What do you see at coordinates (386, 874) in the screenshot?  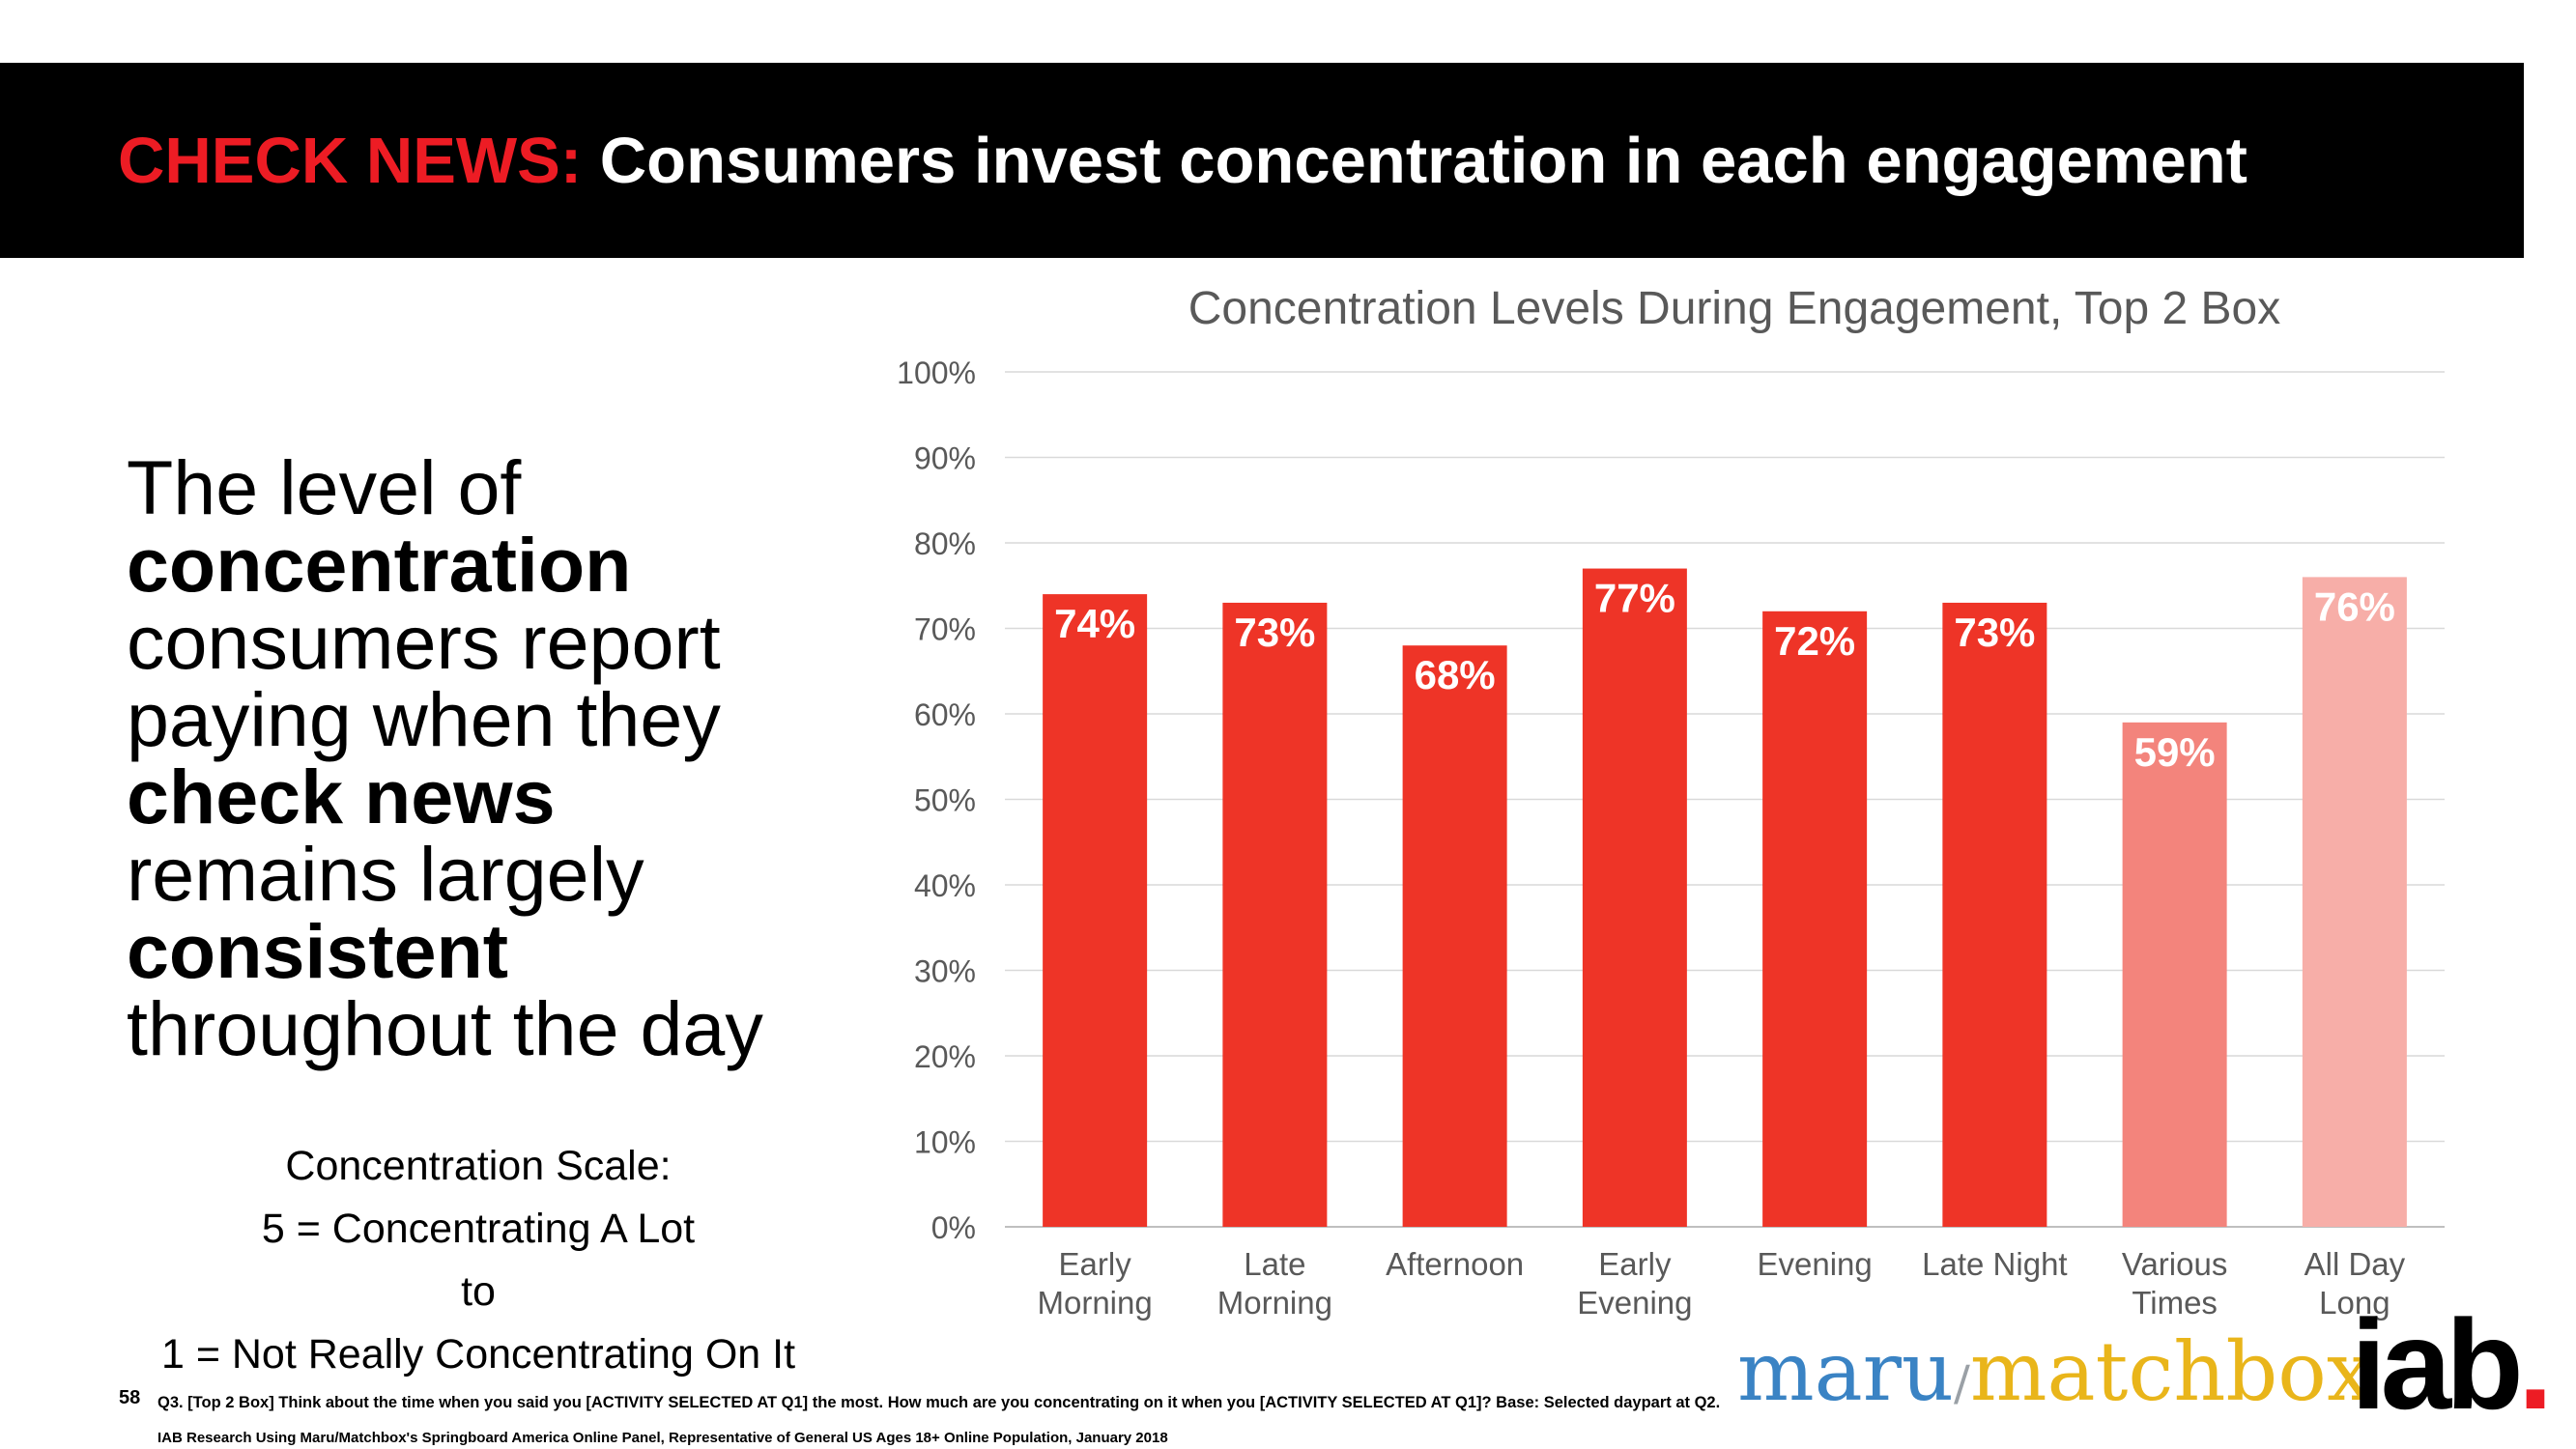 I see `body-line: remains largely` at bounding box center [386, 874].